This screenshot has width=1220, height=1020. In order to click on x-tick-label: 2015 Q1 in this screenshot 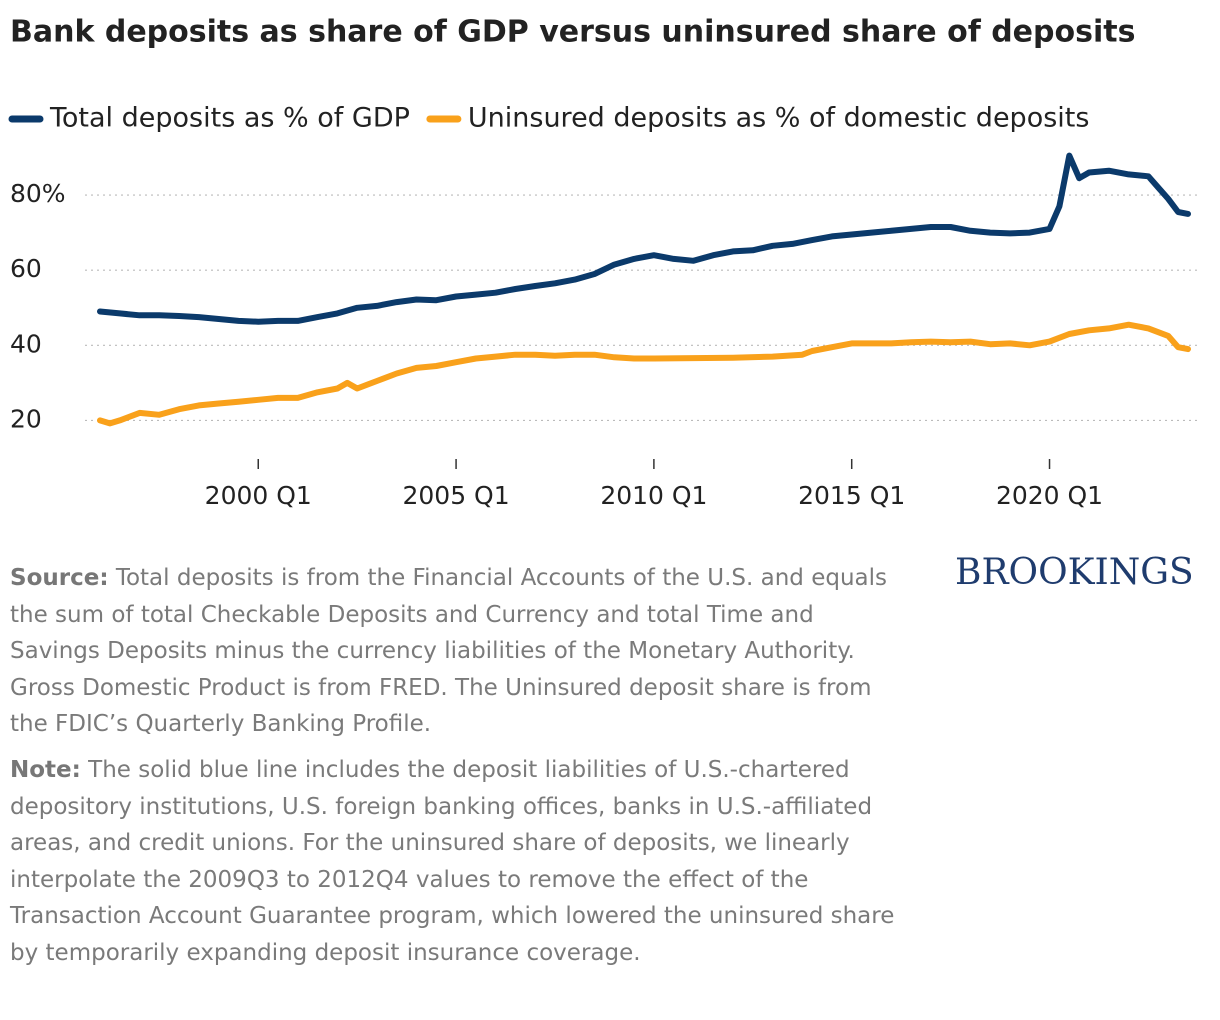, I will do `click(851, 495)`.